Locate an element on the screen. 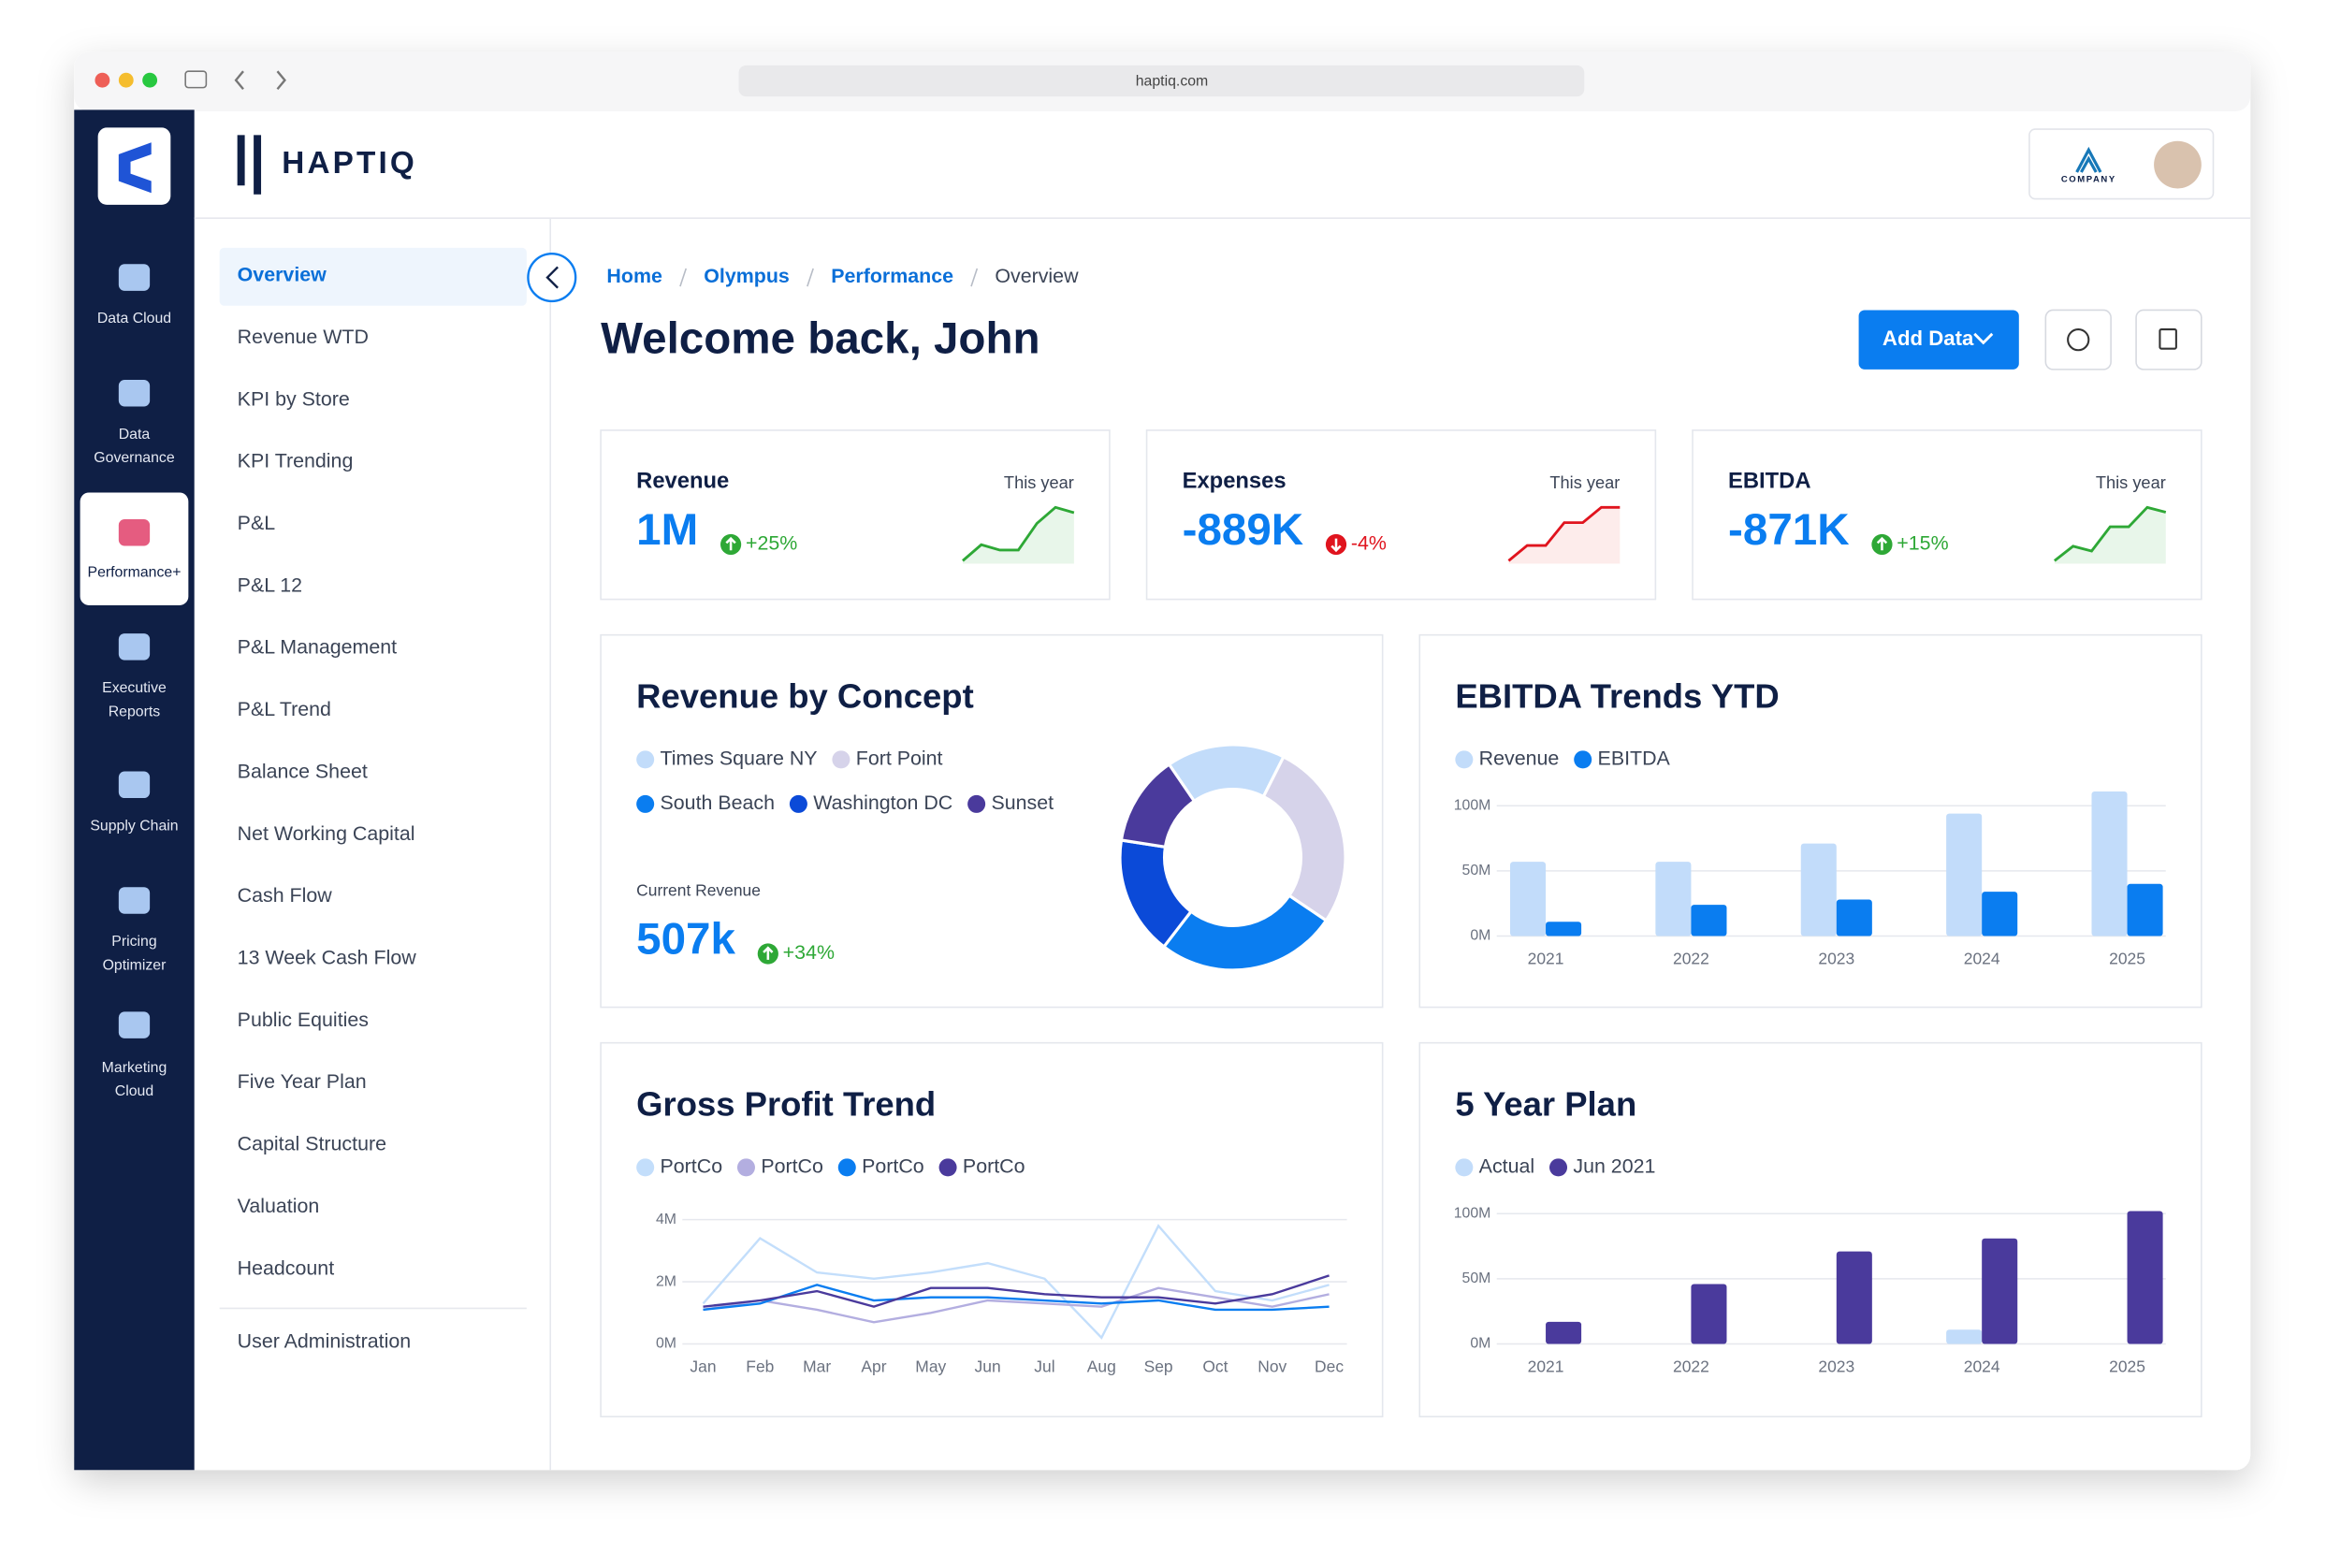 This screenshot has width=2326, height=1568. legend-label: EBITDA is located at coordinates (1634, 758).